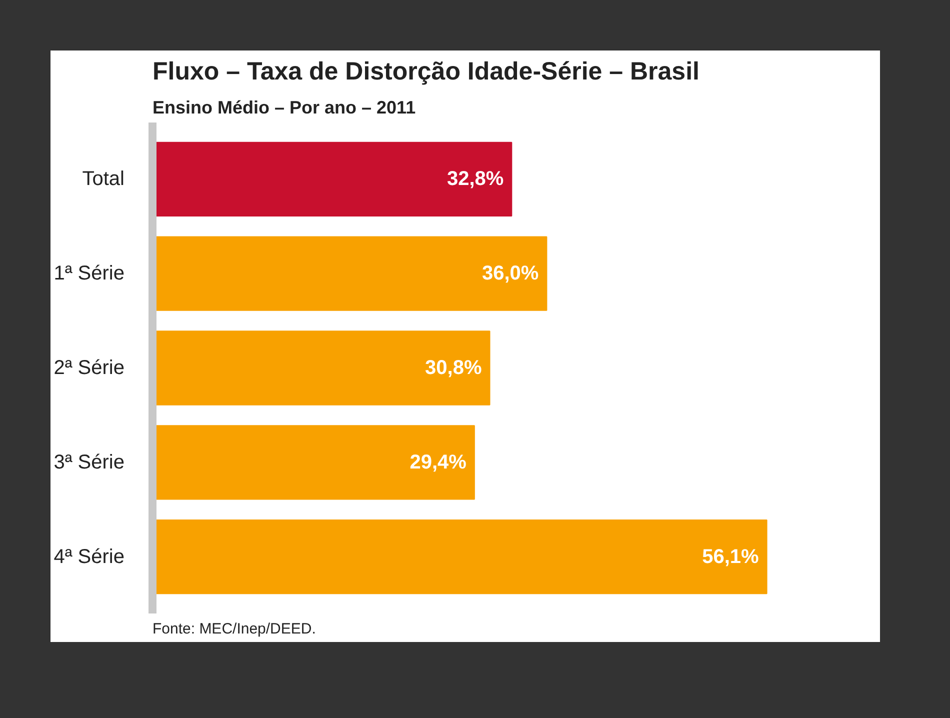  I want to click on chart-subtitle: Ensino Médio – Por ano – 2011, so click(284, 108).